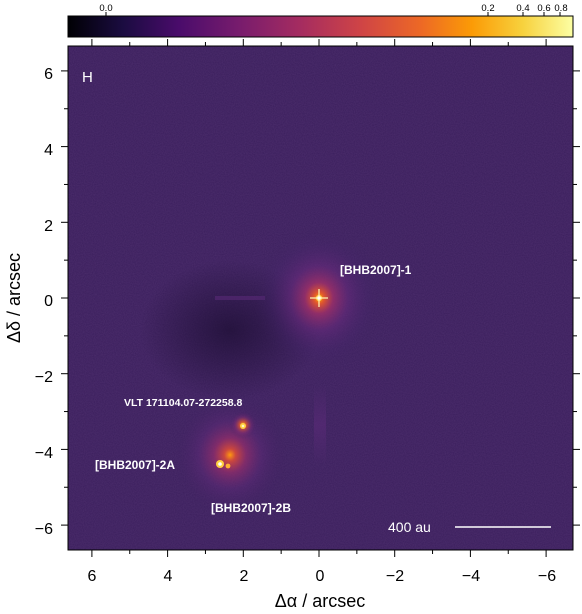 This screenshot has height=614, width=582. What do you see at coordinates (87, 77) in the screenshot?
I see `band-label: H` at bounding box center [87, 77].